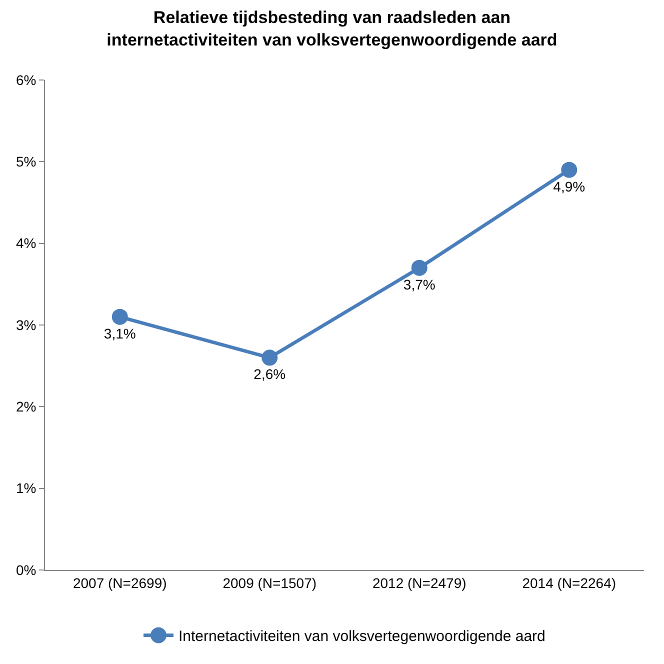  I want to click on y-tick-label: 3%, so click(26, 324).